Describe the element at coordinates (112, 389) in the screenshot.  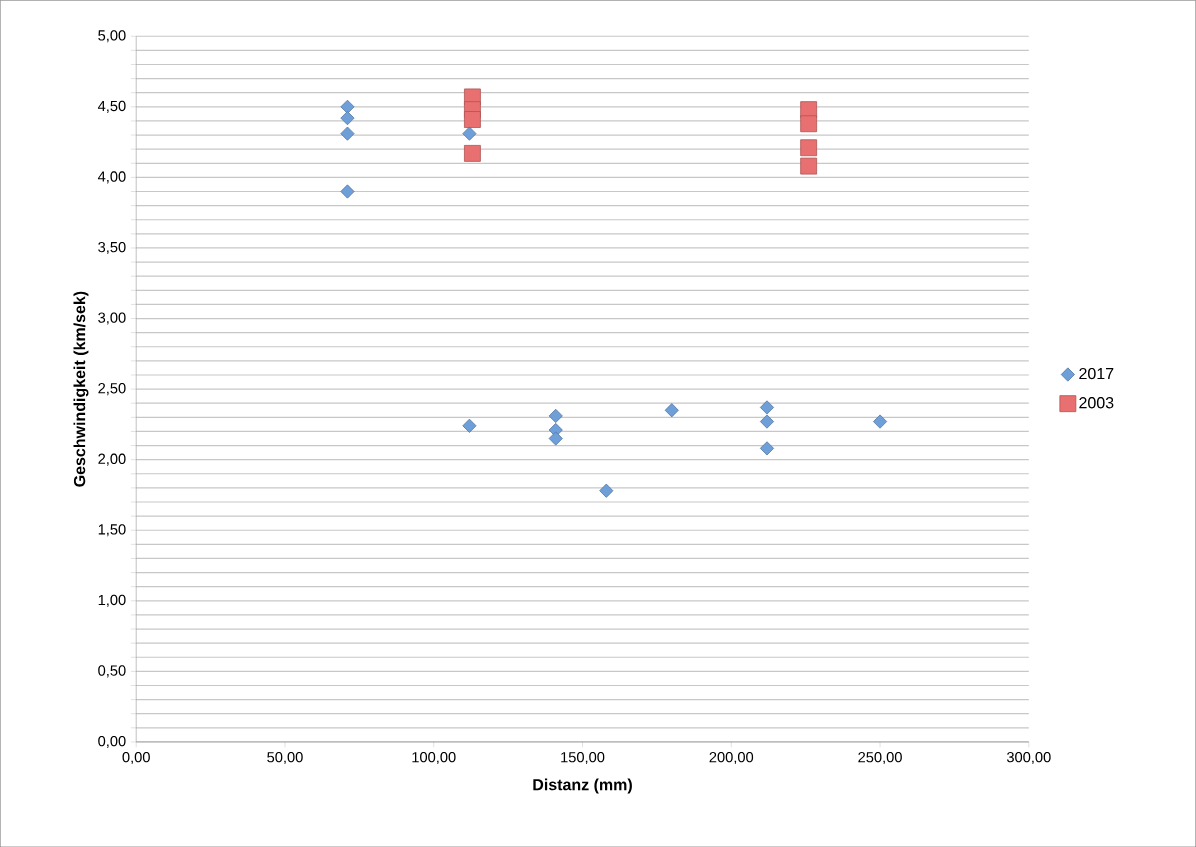
I see `y-tick-label: 2,50` at that location.